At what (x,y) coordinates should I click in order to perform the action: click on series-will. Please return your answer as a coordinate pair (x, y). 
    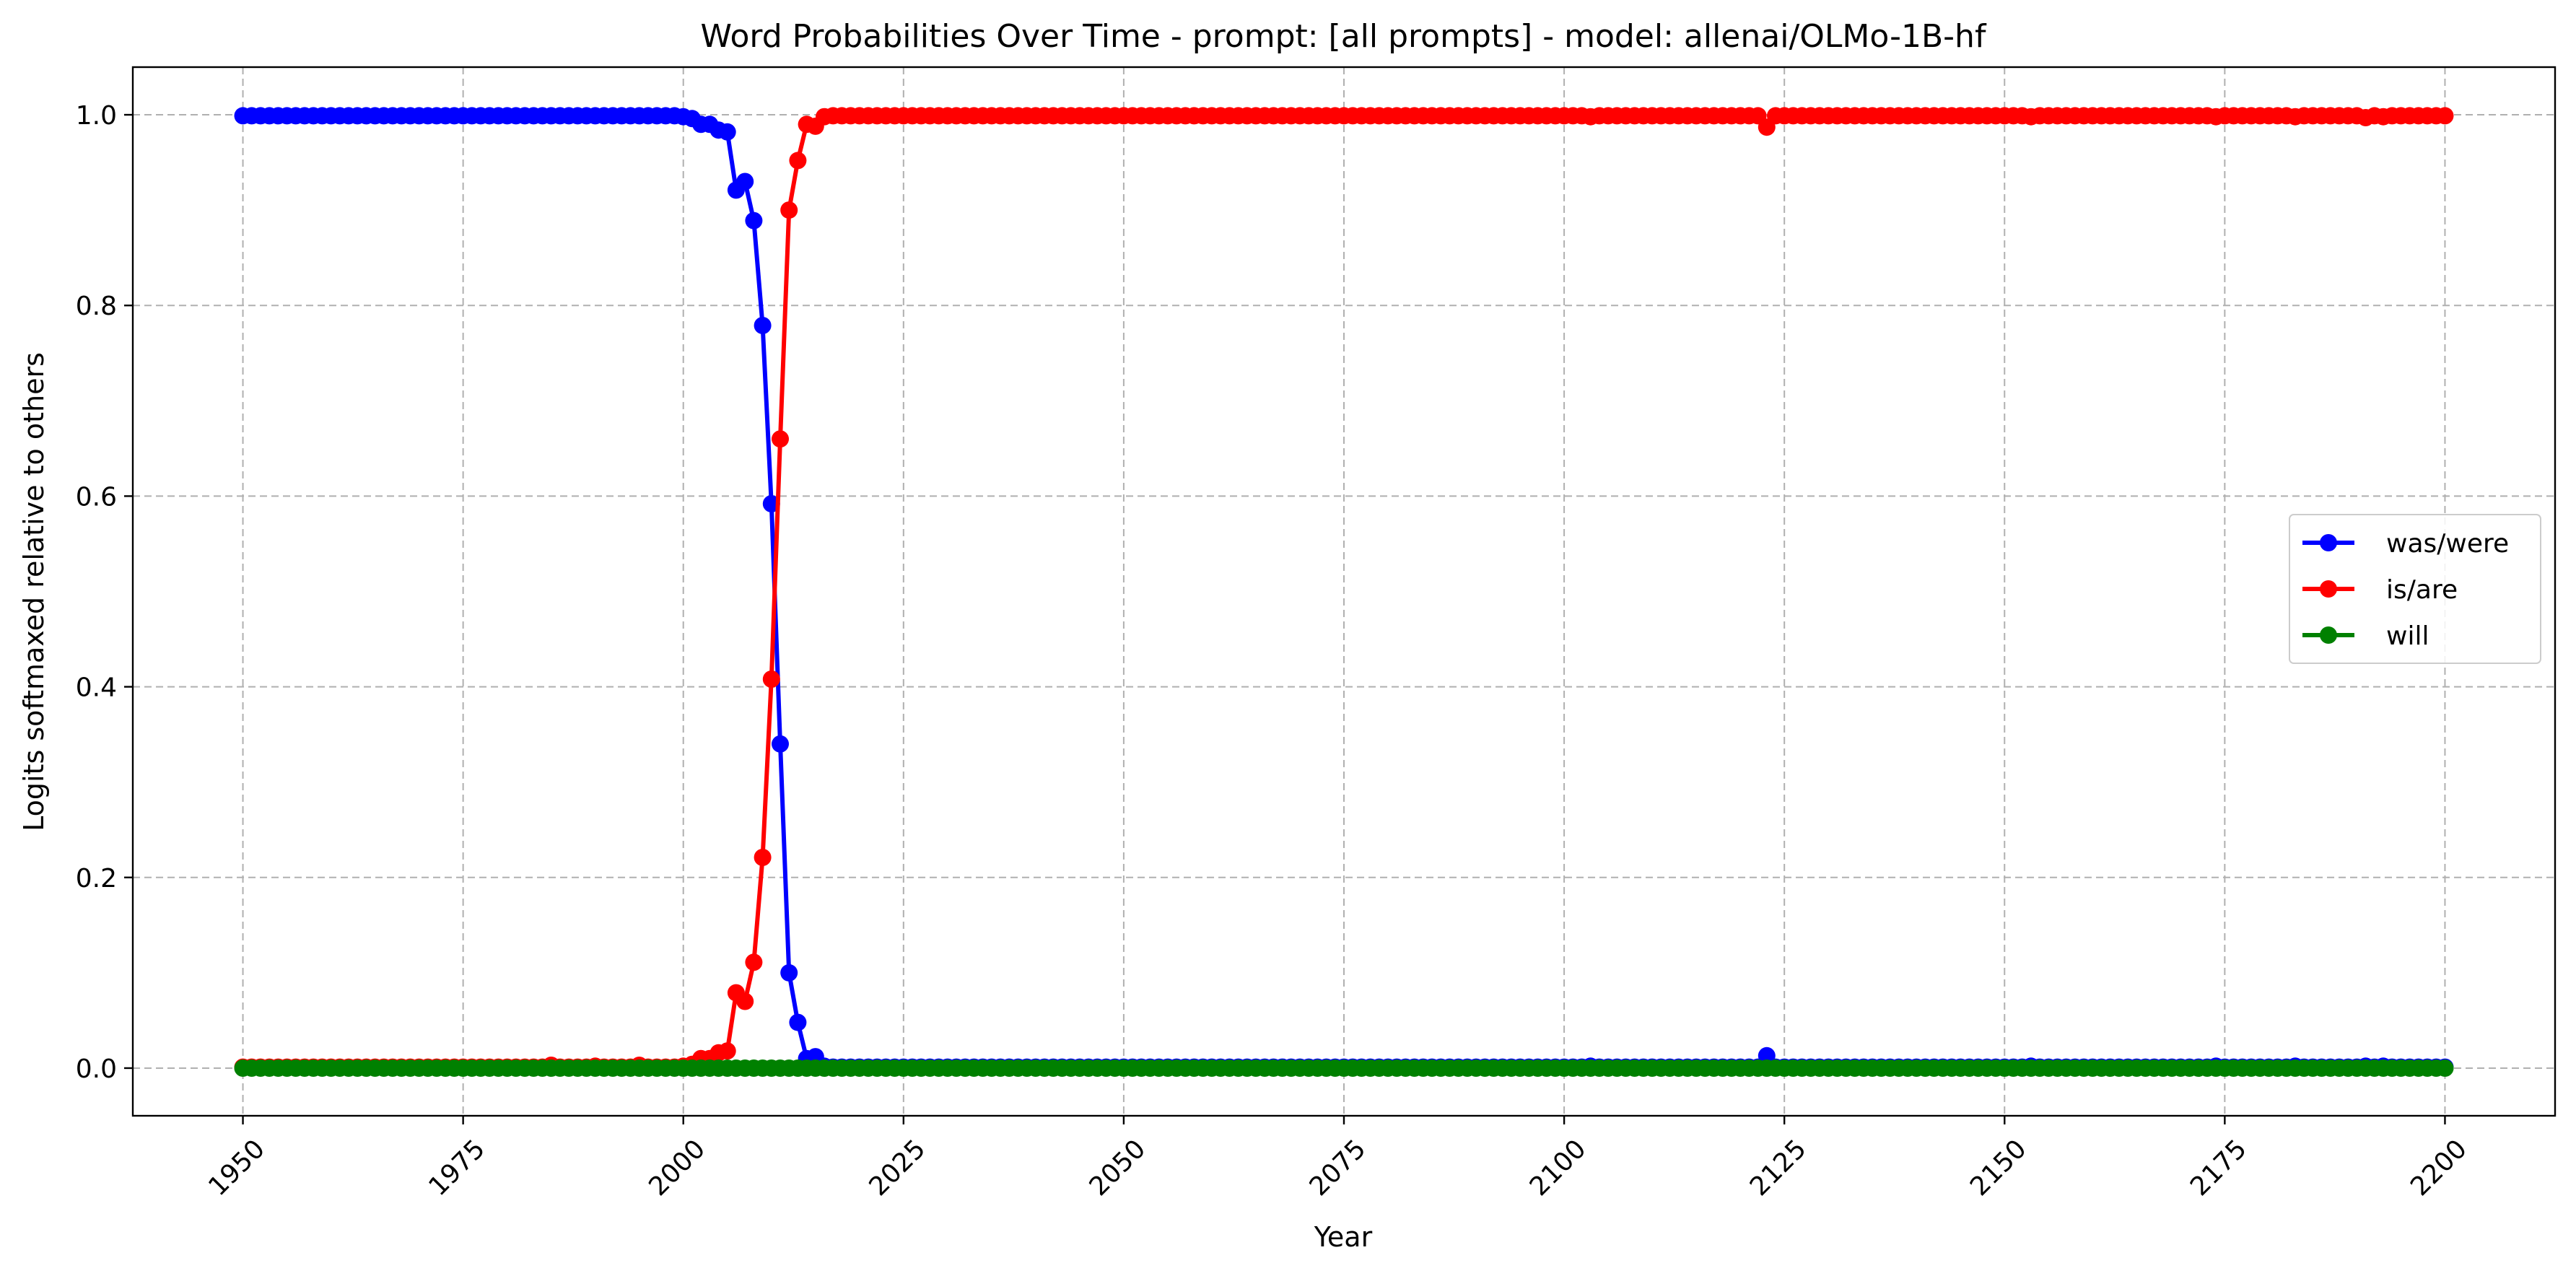
    Looking at the image, I should click on (1344, 1068).